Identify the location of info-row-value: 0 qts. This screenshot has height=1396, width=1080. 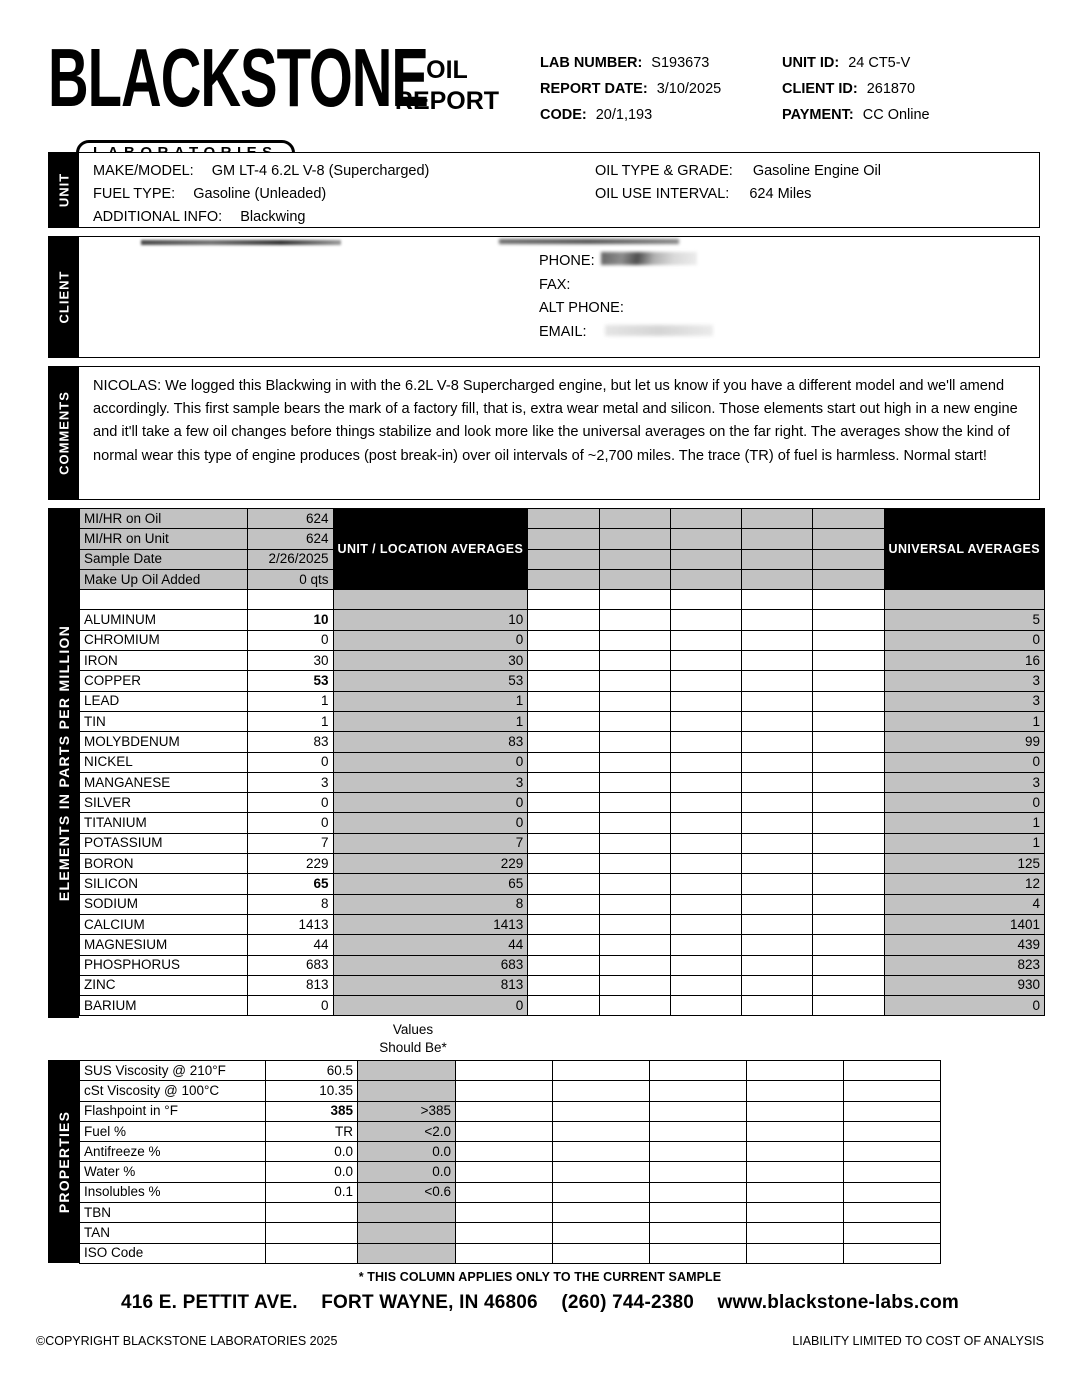
(290, 579).